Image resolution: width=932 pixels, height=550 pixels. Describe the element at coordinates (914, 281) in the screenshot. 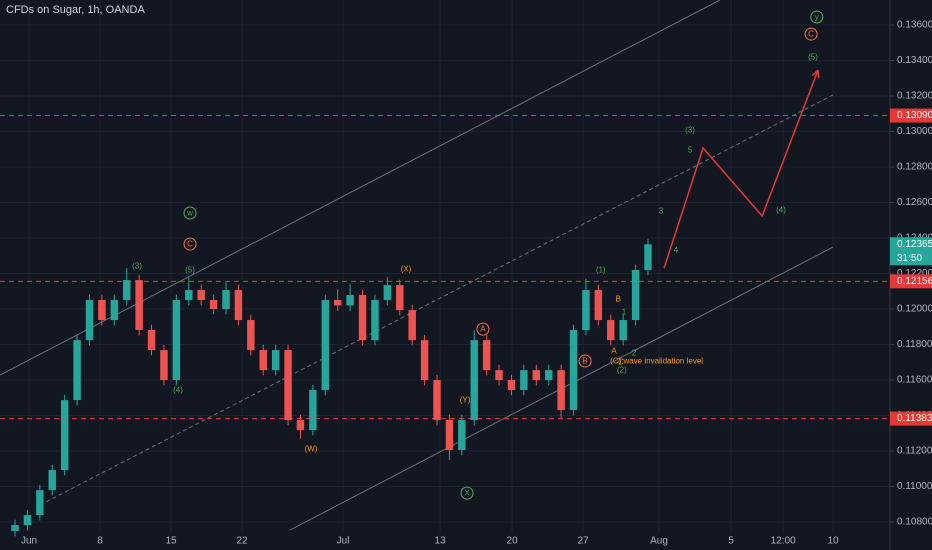

I see `level-label: 0.12156` at that location.